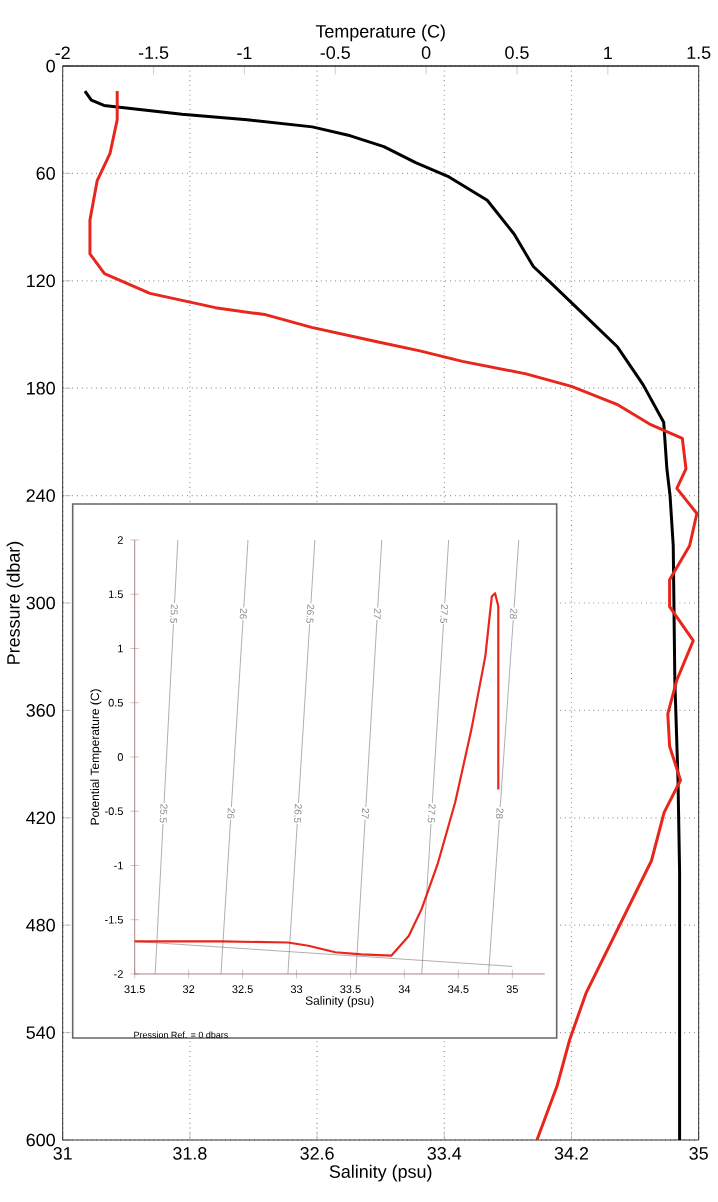  Describe the element at coordinates (15, 602) in the screenshot. I see `y-axis-title: Pressure (dbar)` at that location.